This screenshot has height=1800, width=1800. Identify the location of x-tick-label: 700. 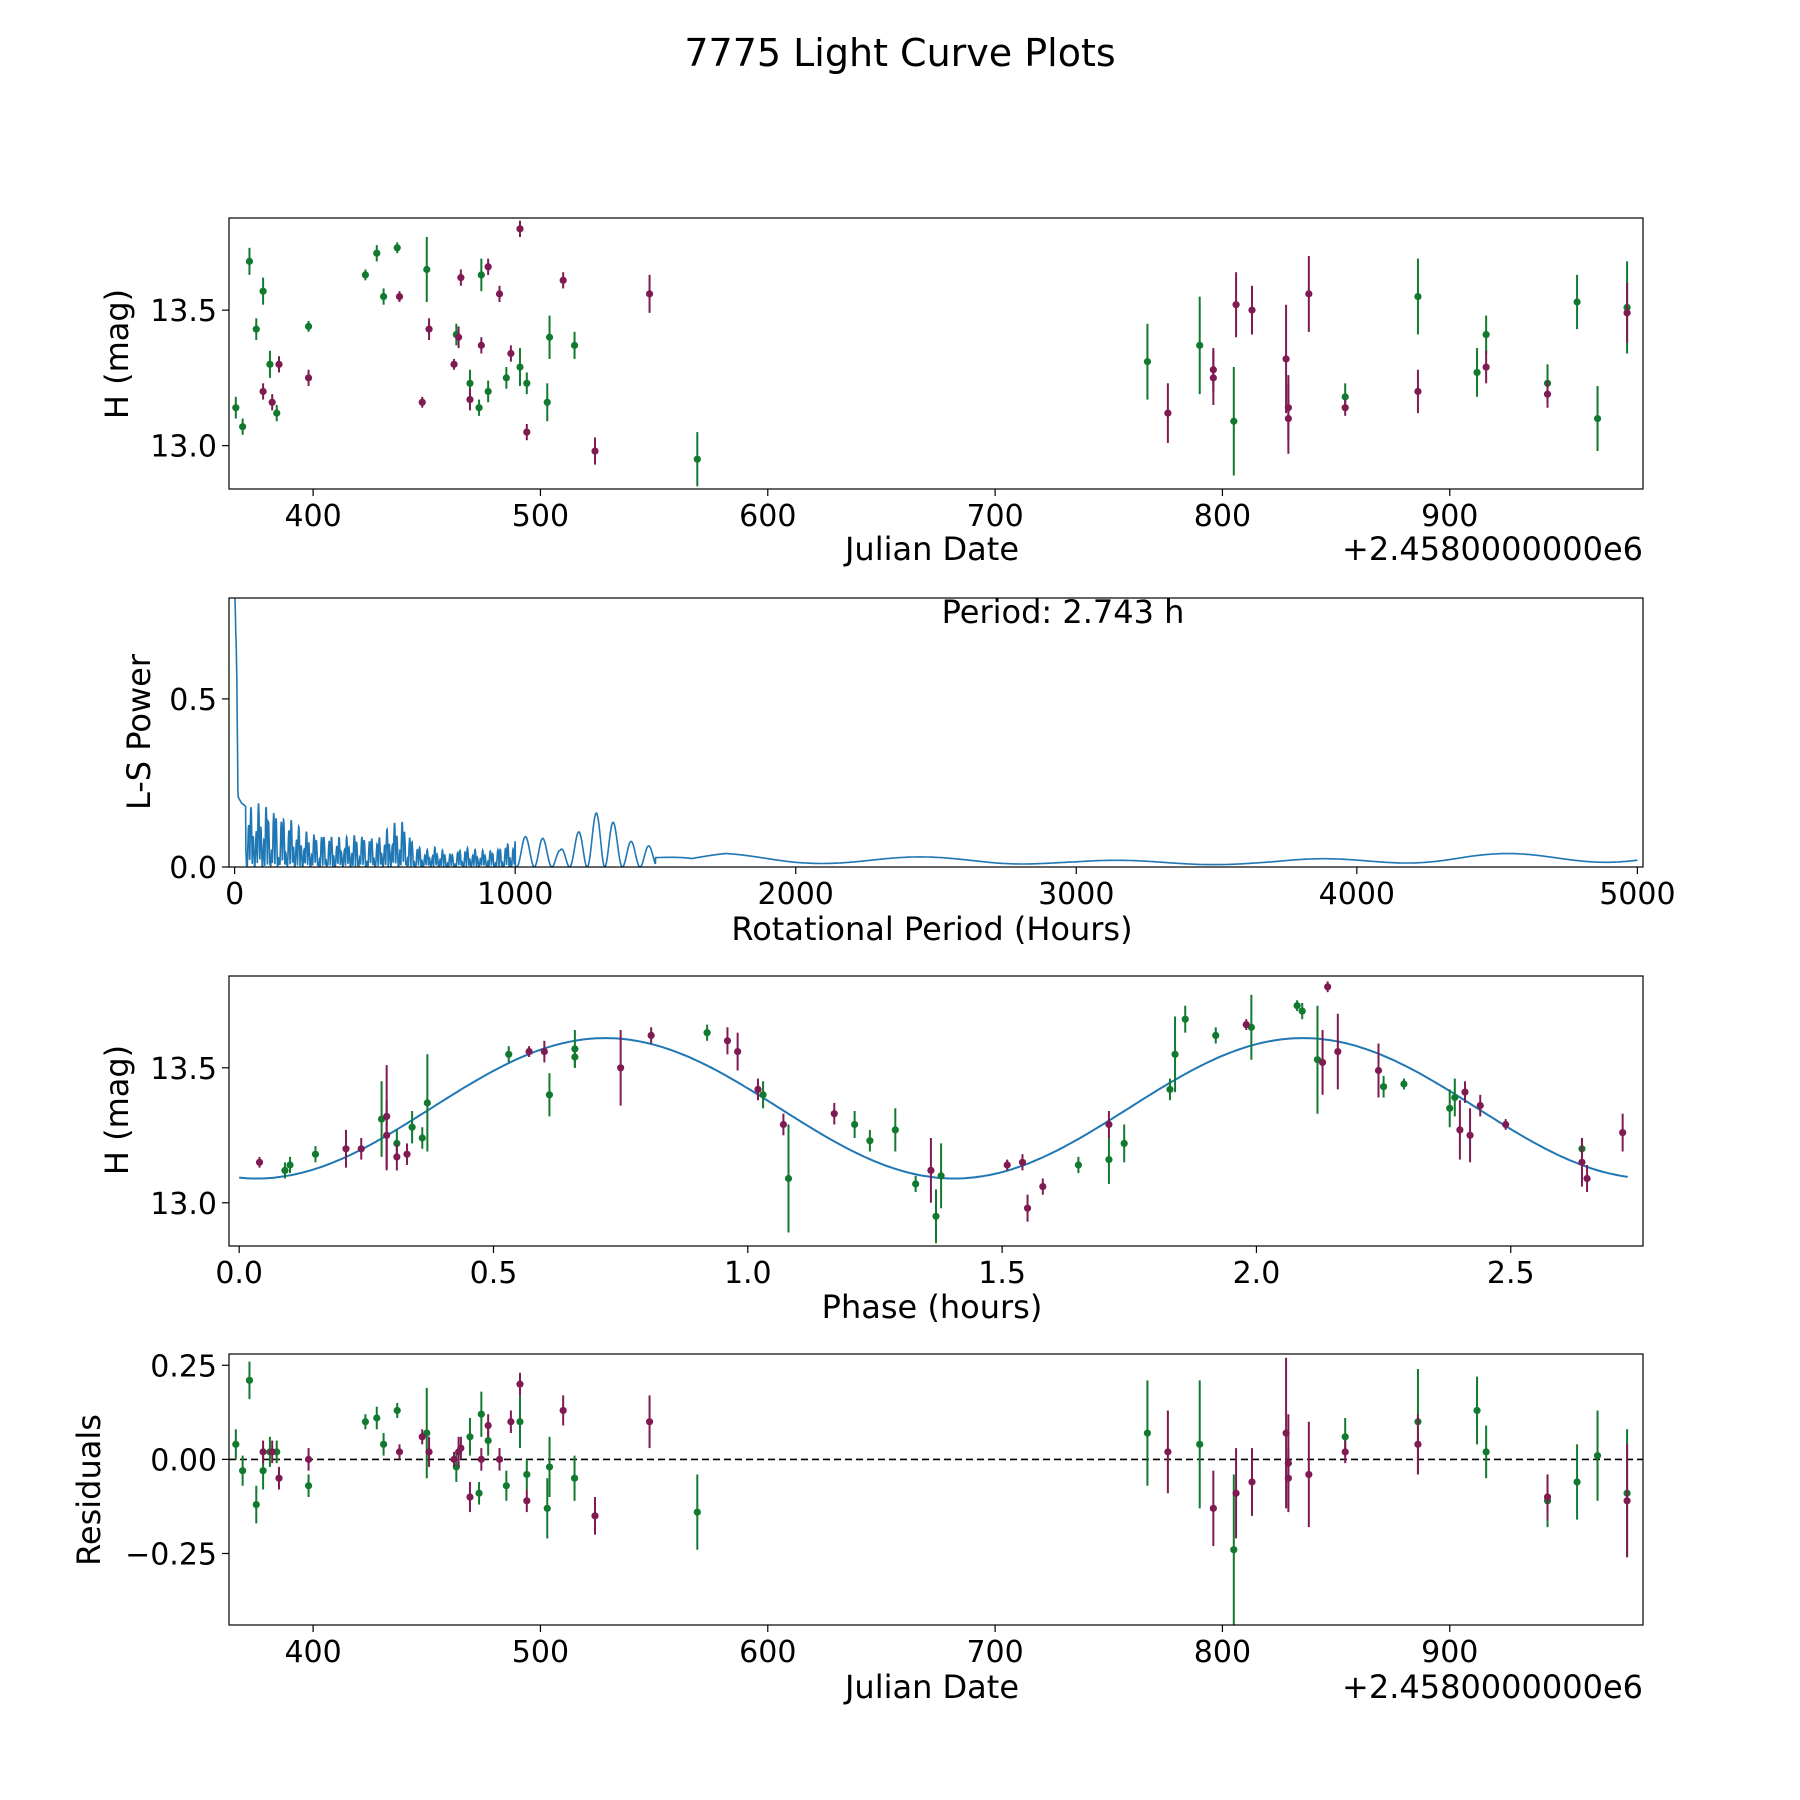
(994, 1652).